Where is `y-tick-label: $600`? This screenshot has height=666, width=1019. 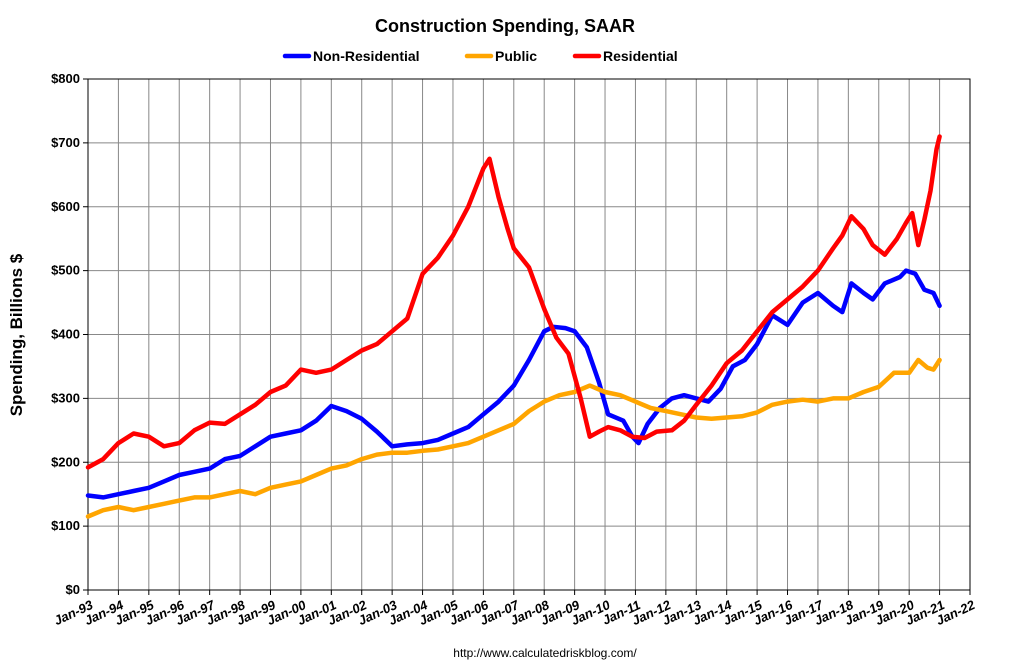
y-tick-label: $600 is located at coordinates (65, 206).